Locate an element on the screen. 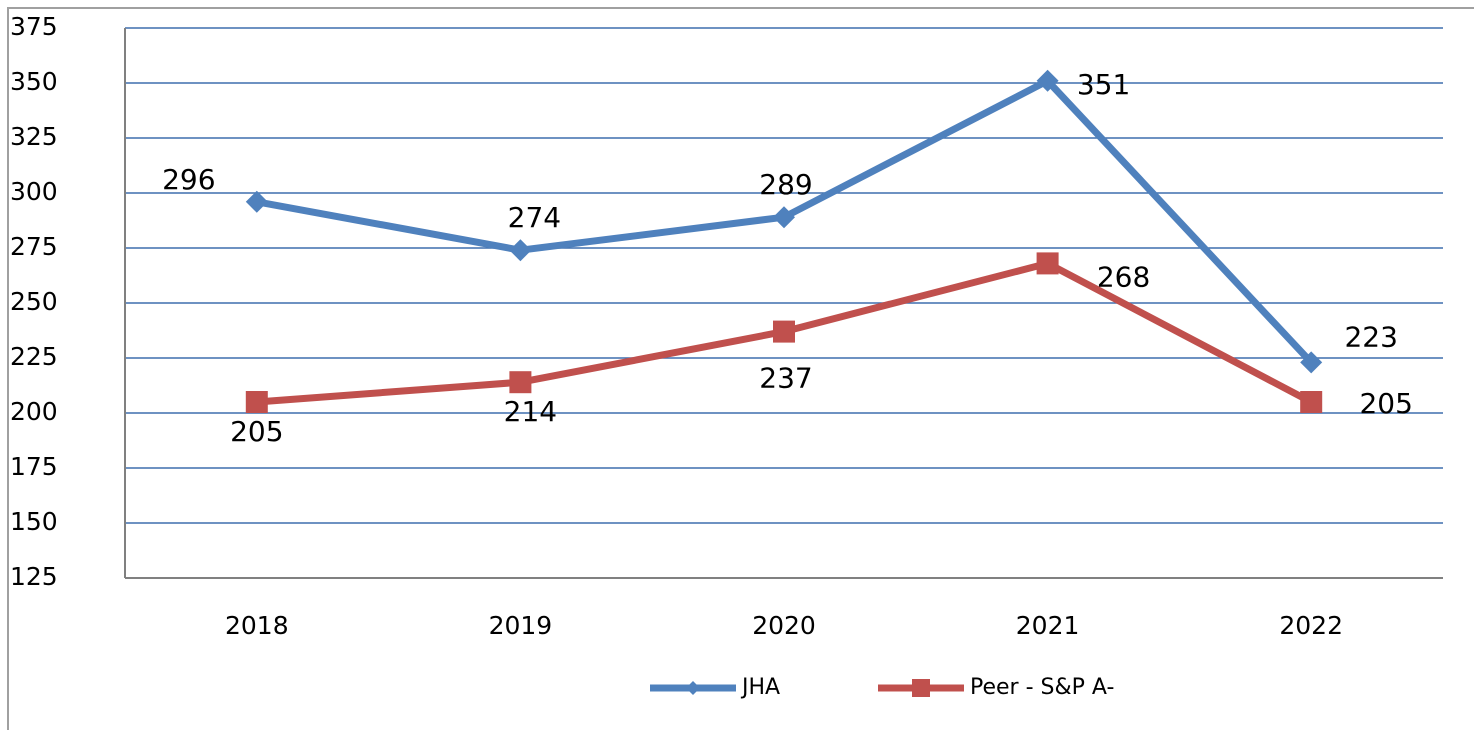  data-label: 296 is located at coordinates (188, 179).